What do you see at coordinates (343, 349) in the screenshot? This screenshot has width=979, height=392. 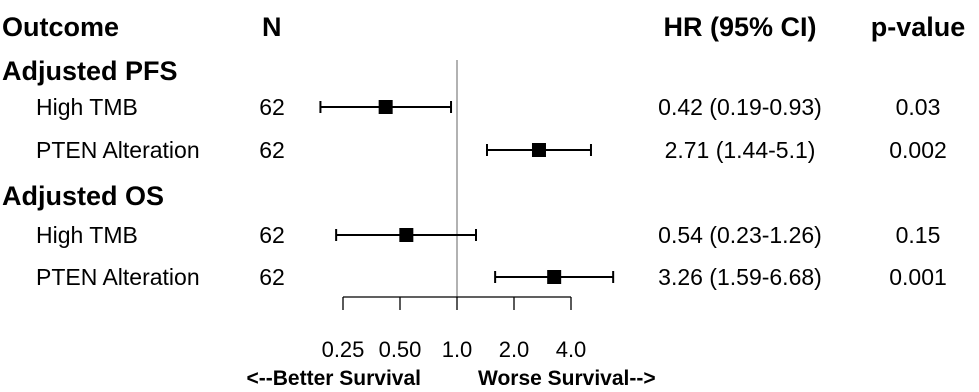 I see `x-tick-label: 0.25` at bounding box center [343, 349].